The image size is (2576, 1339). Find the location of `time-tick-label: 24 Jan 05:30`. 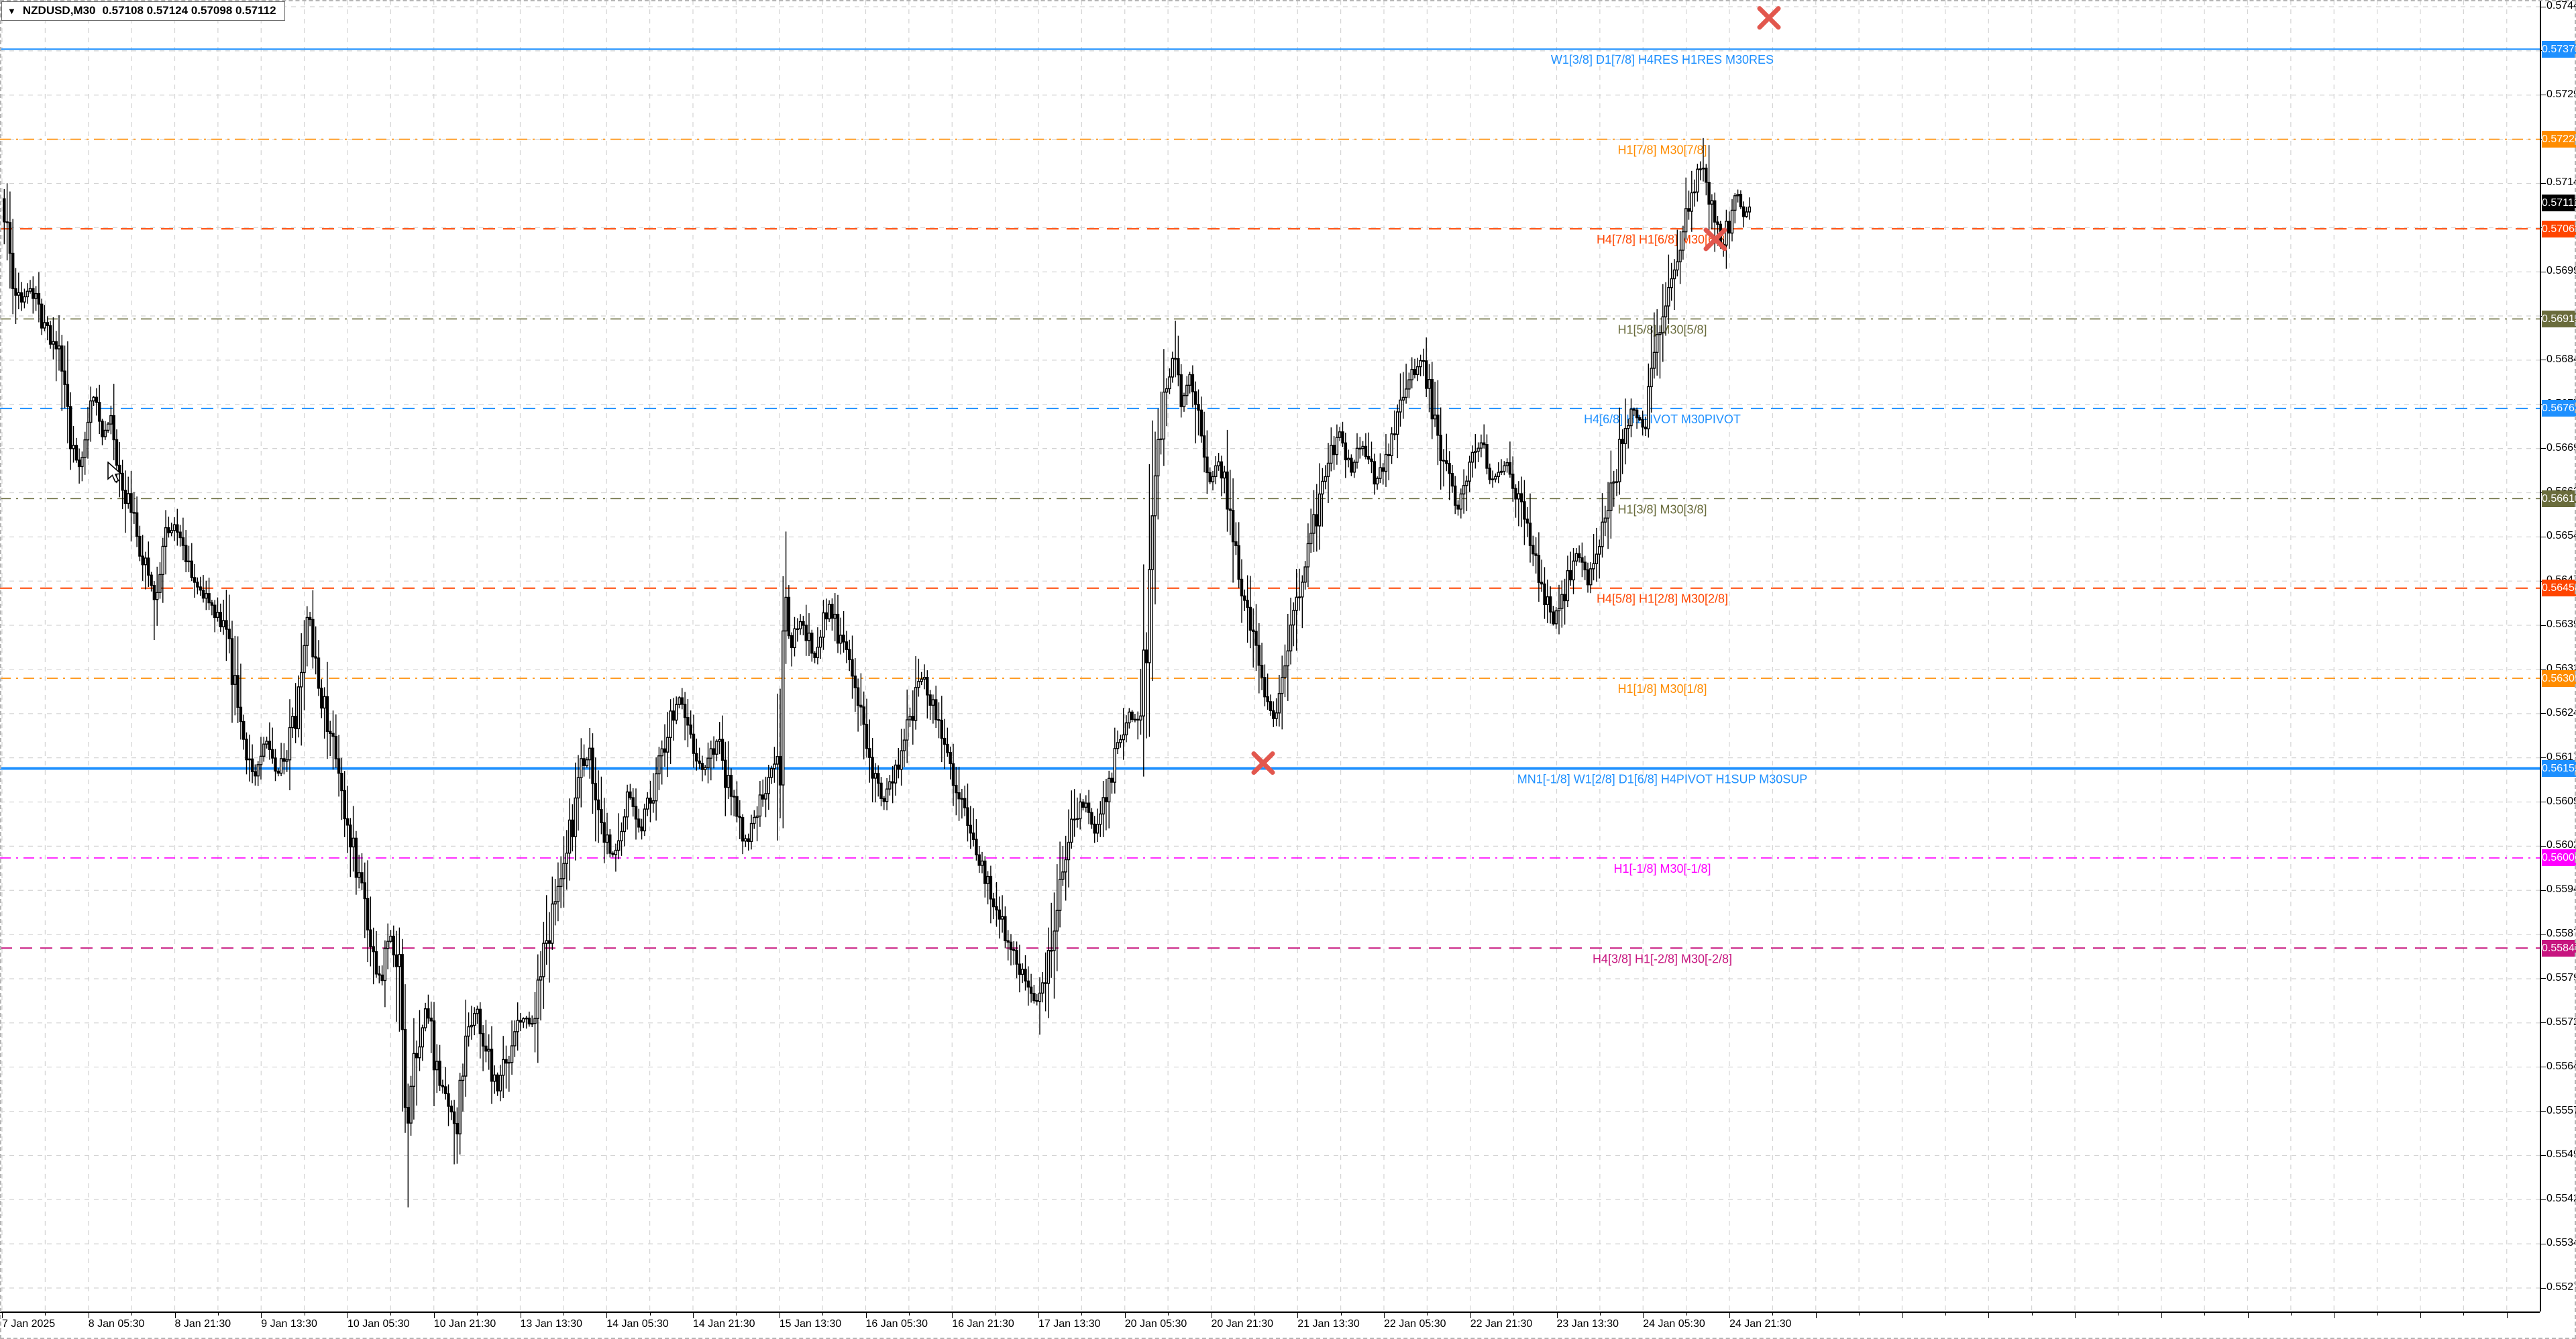

time-tick-label: 24 Jan 05:30 is located at coordinates (1674, 1324).